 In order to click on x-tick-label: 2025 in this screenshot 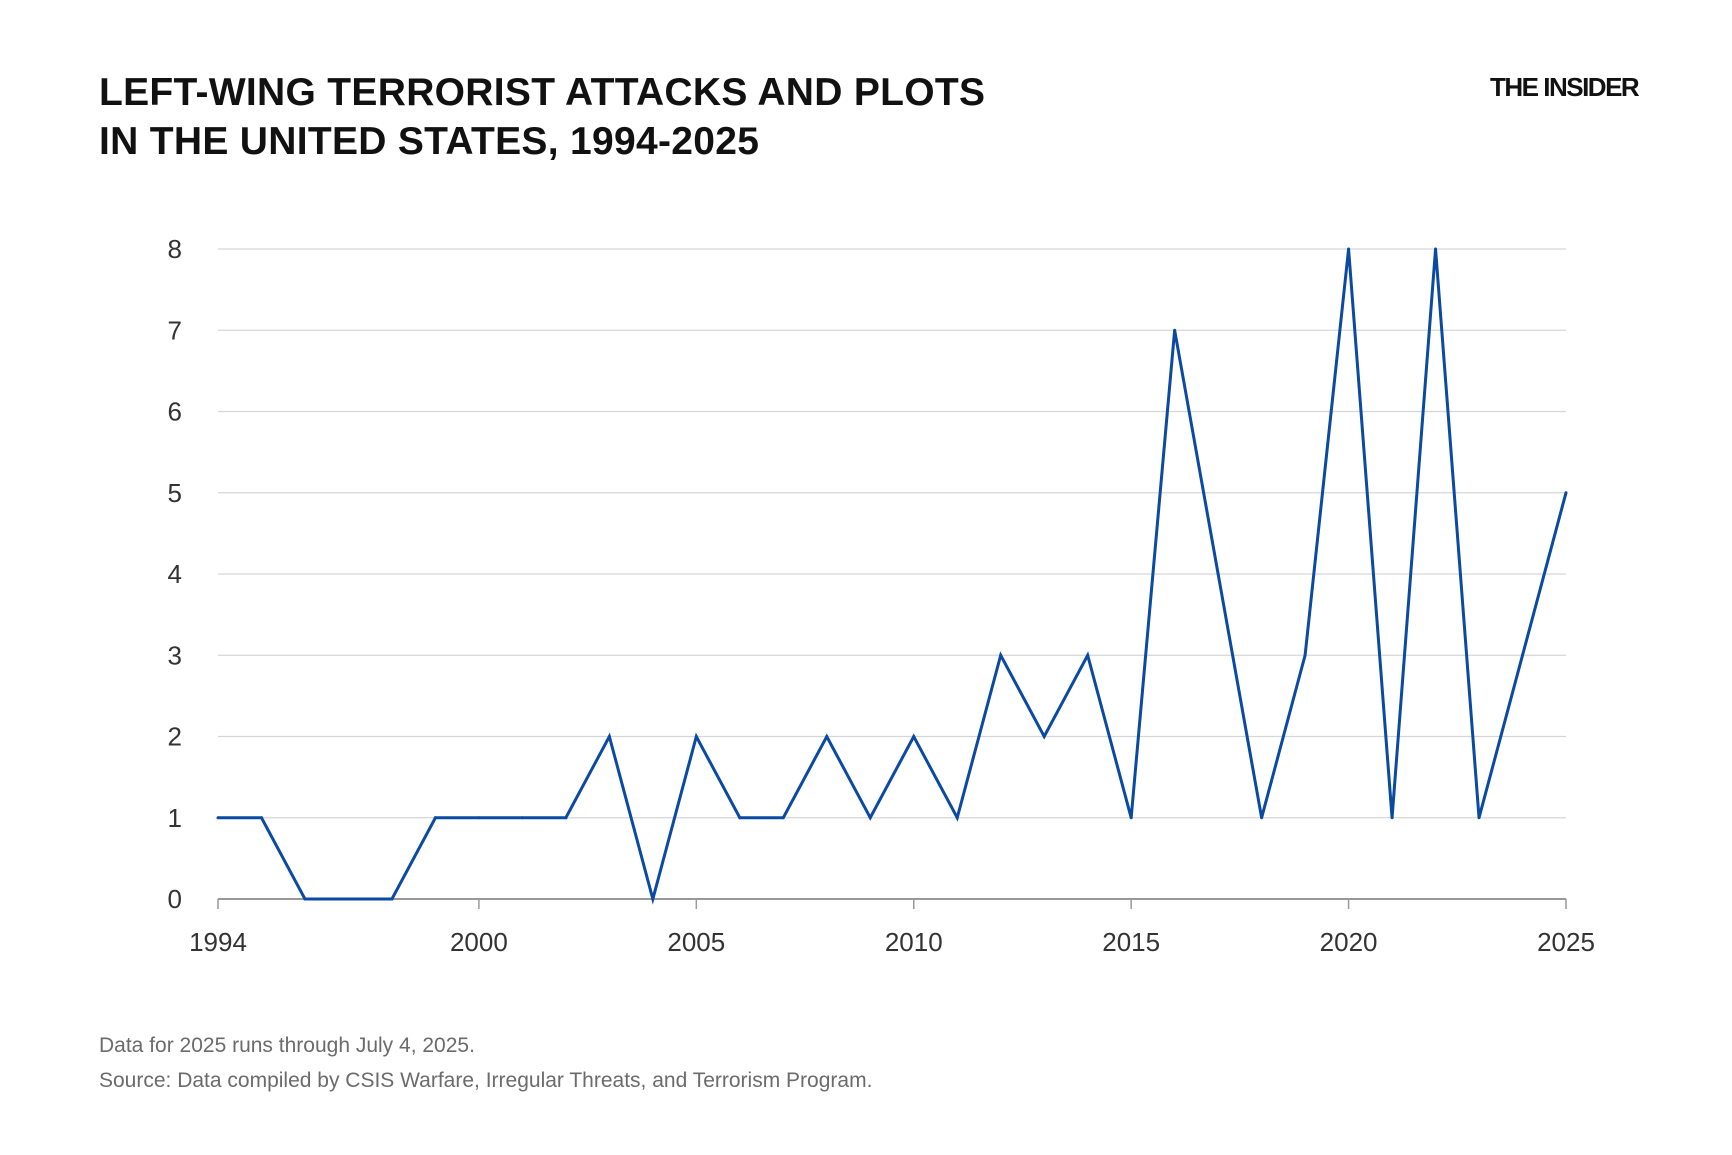, I will do `click(1566, 942)`.